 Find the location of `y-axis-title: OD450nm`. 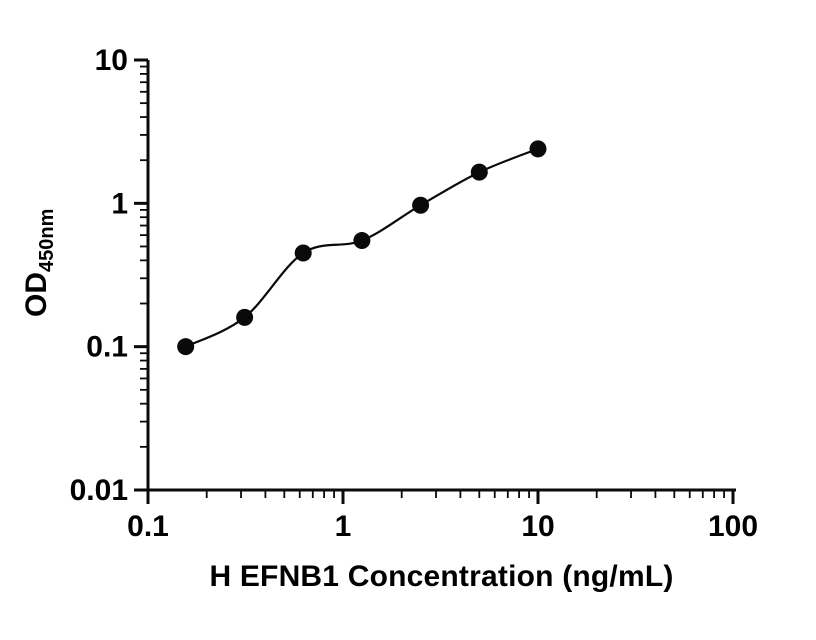

y-axis-title: OD450nm is located at coordinates (39, 263).